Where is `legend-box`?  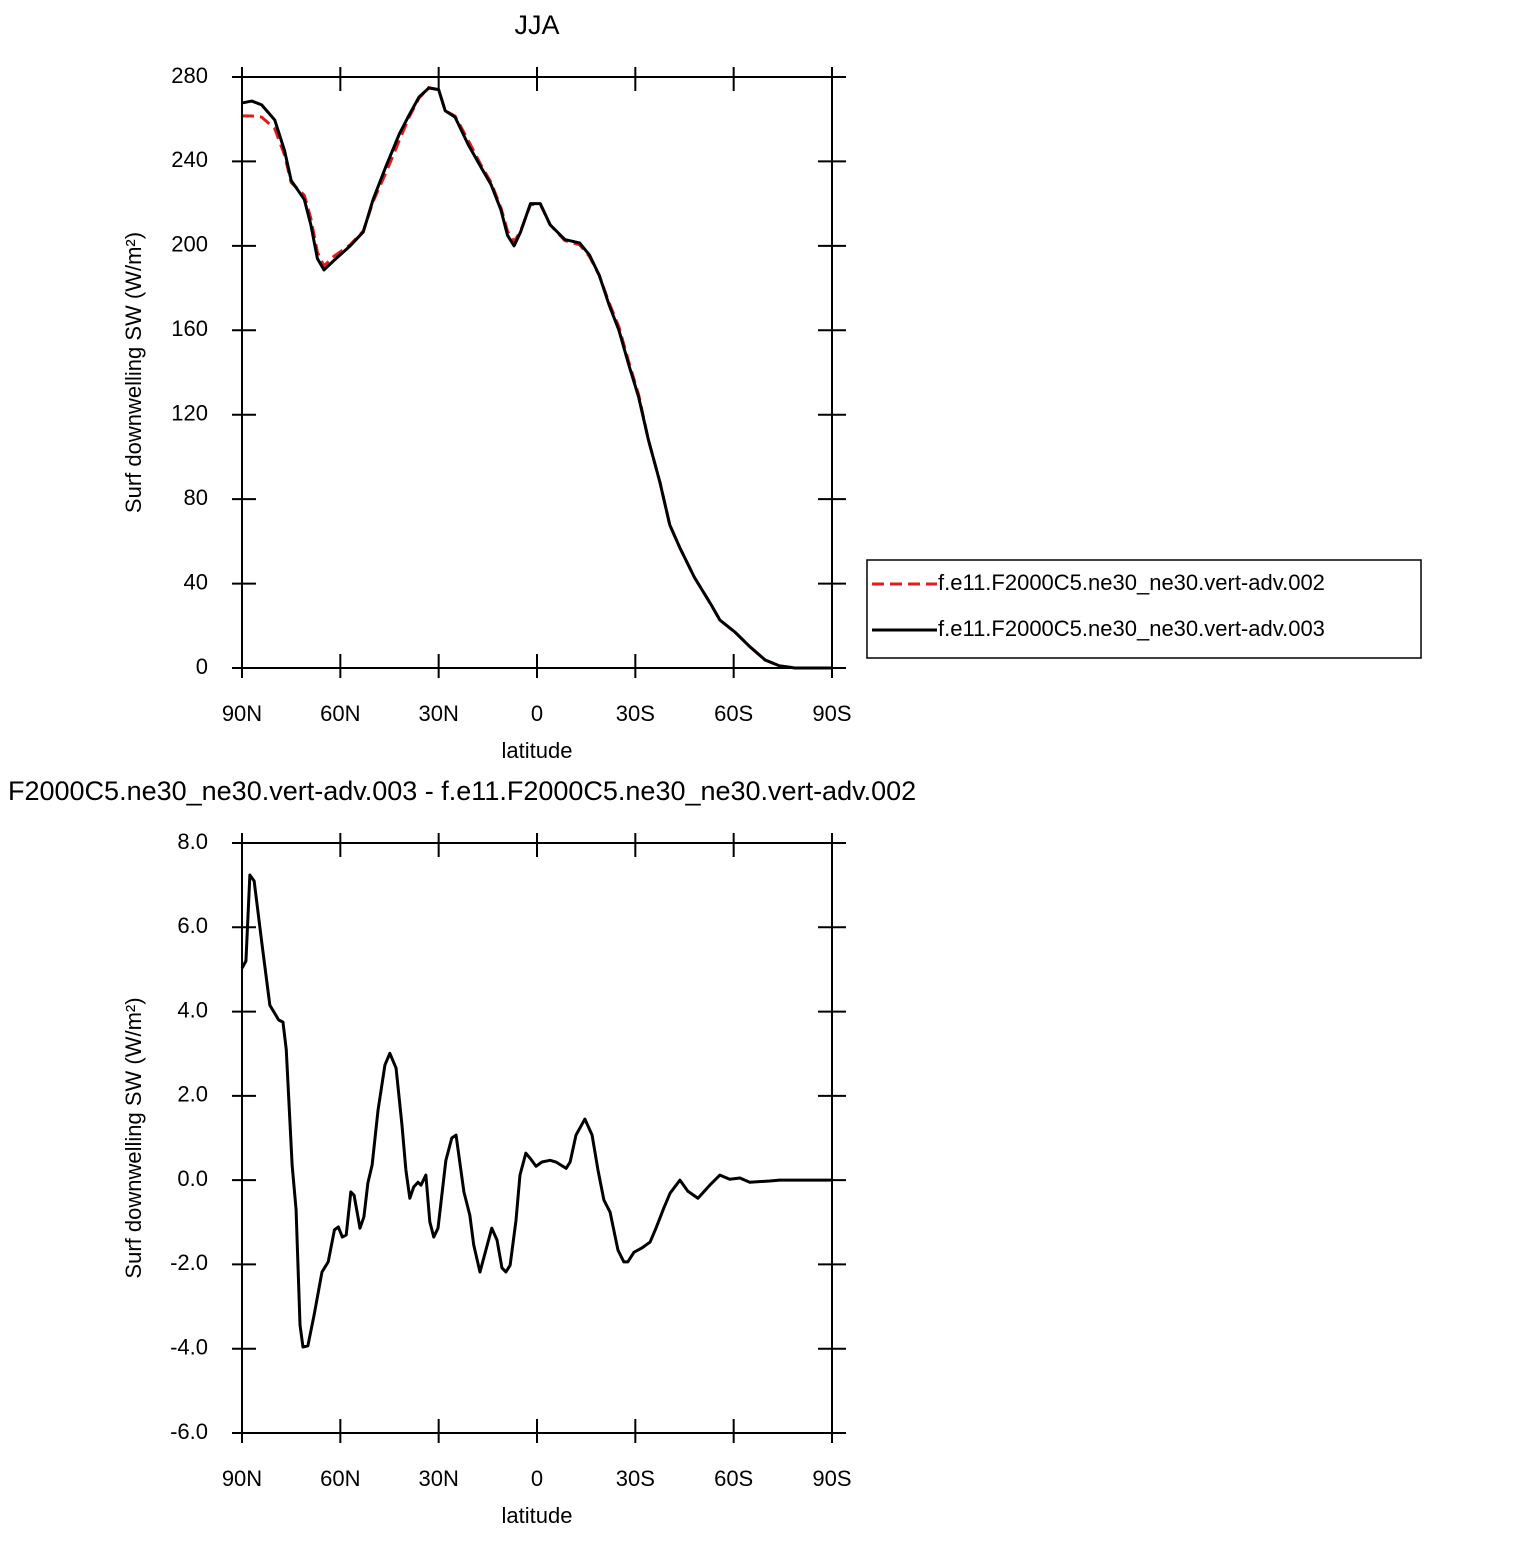 legend-box is located at coordinates (1144, 609).